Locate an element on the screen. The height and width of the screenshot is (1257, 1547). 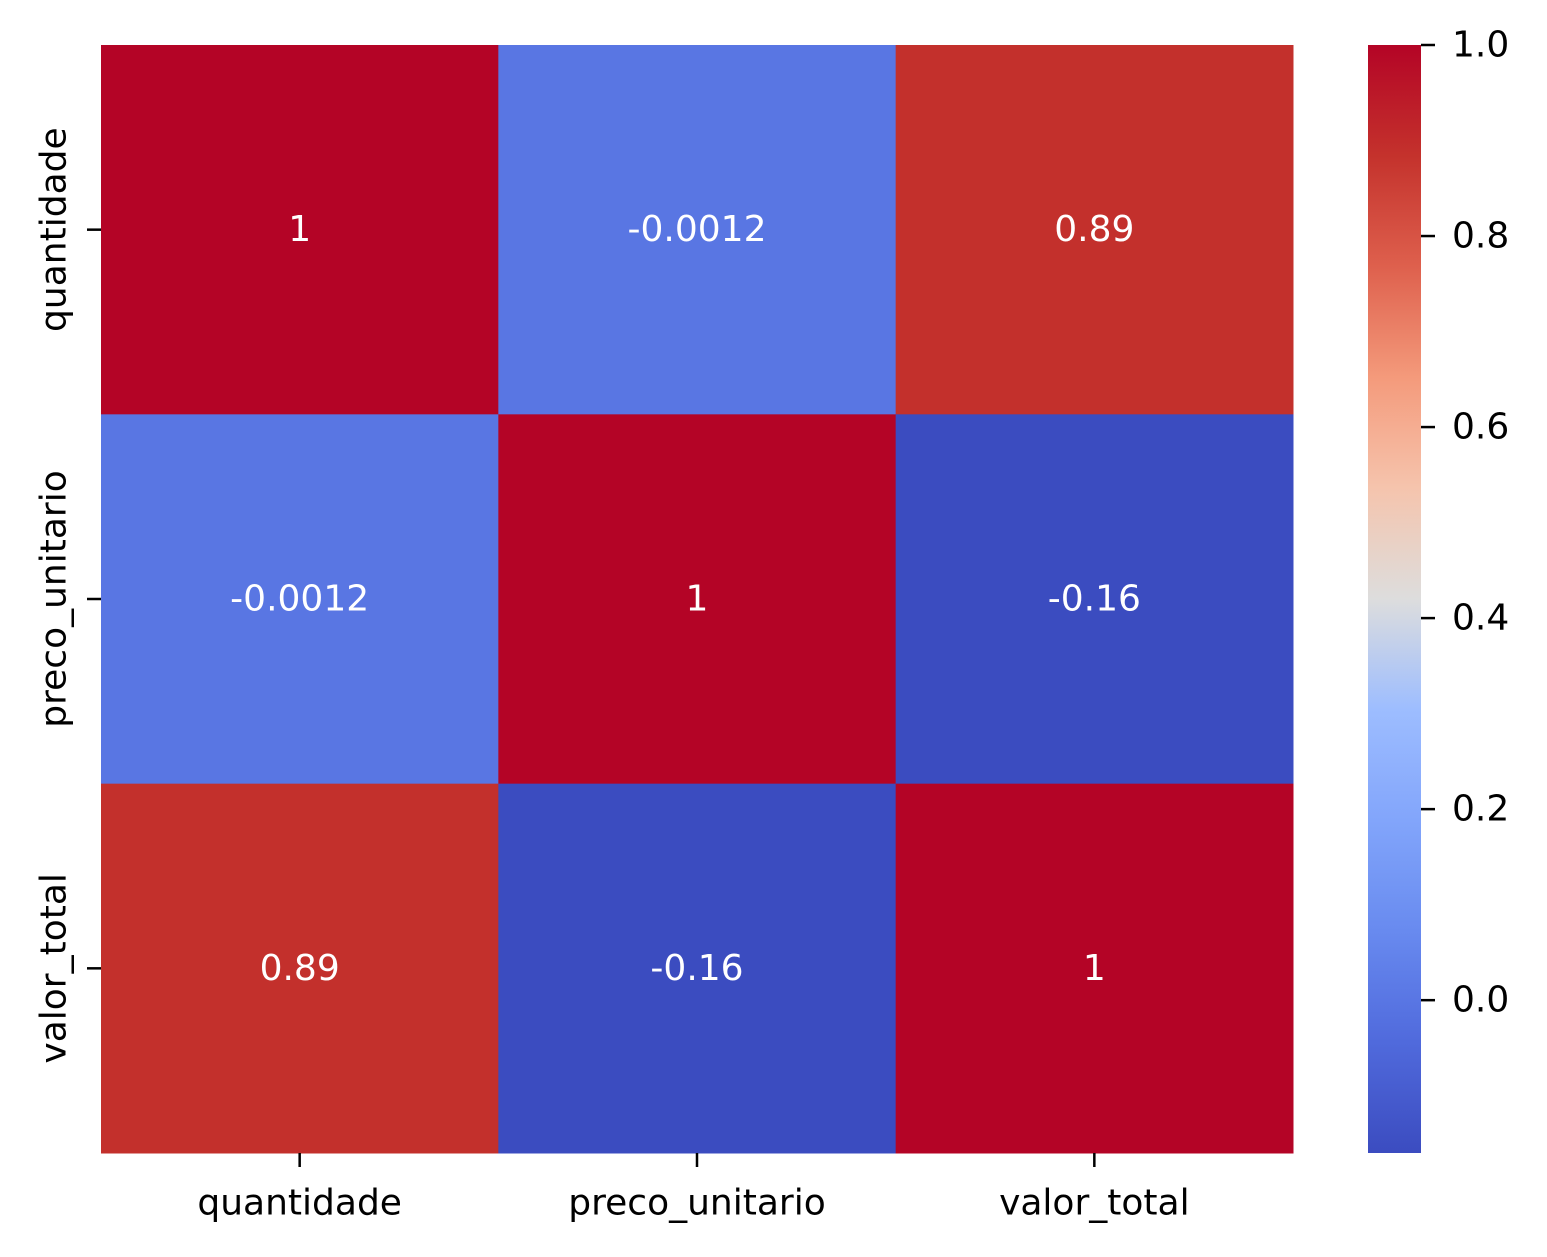
heatmap-cell-valor_total-valor_total is located at coordinates (1094, 968).